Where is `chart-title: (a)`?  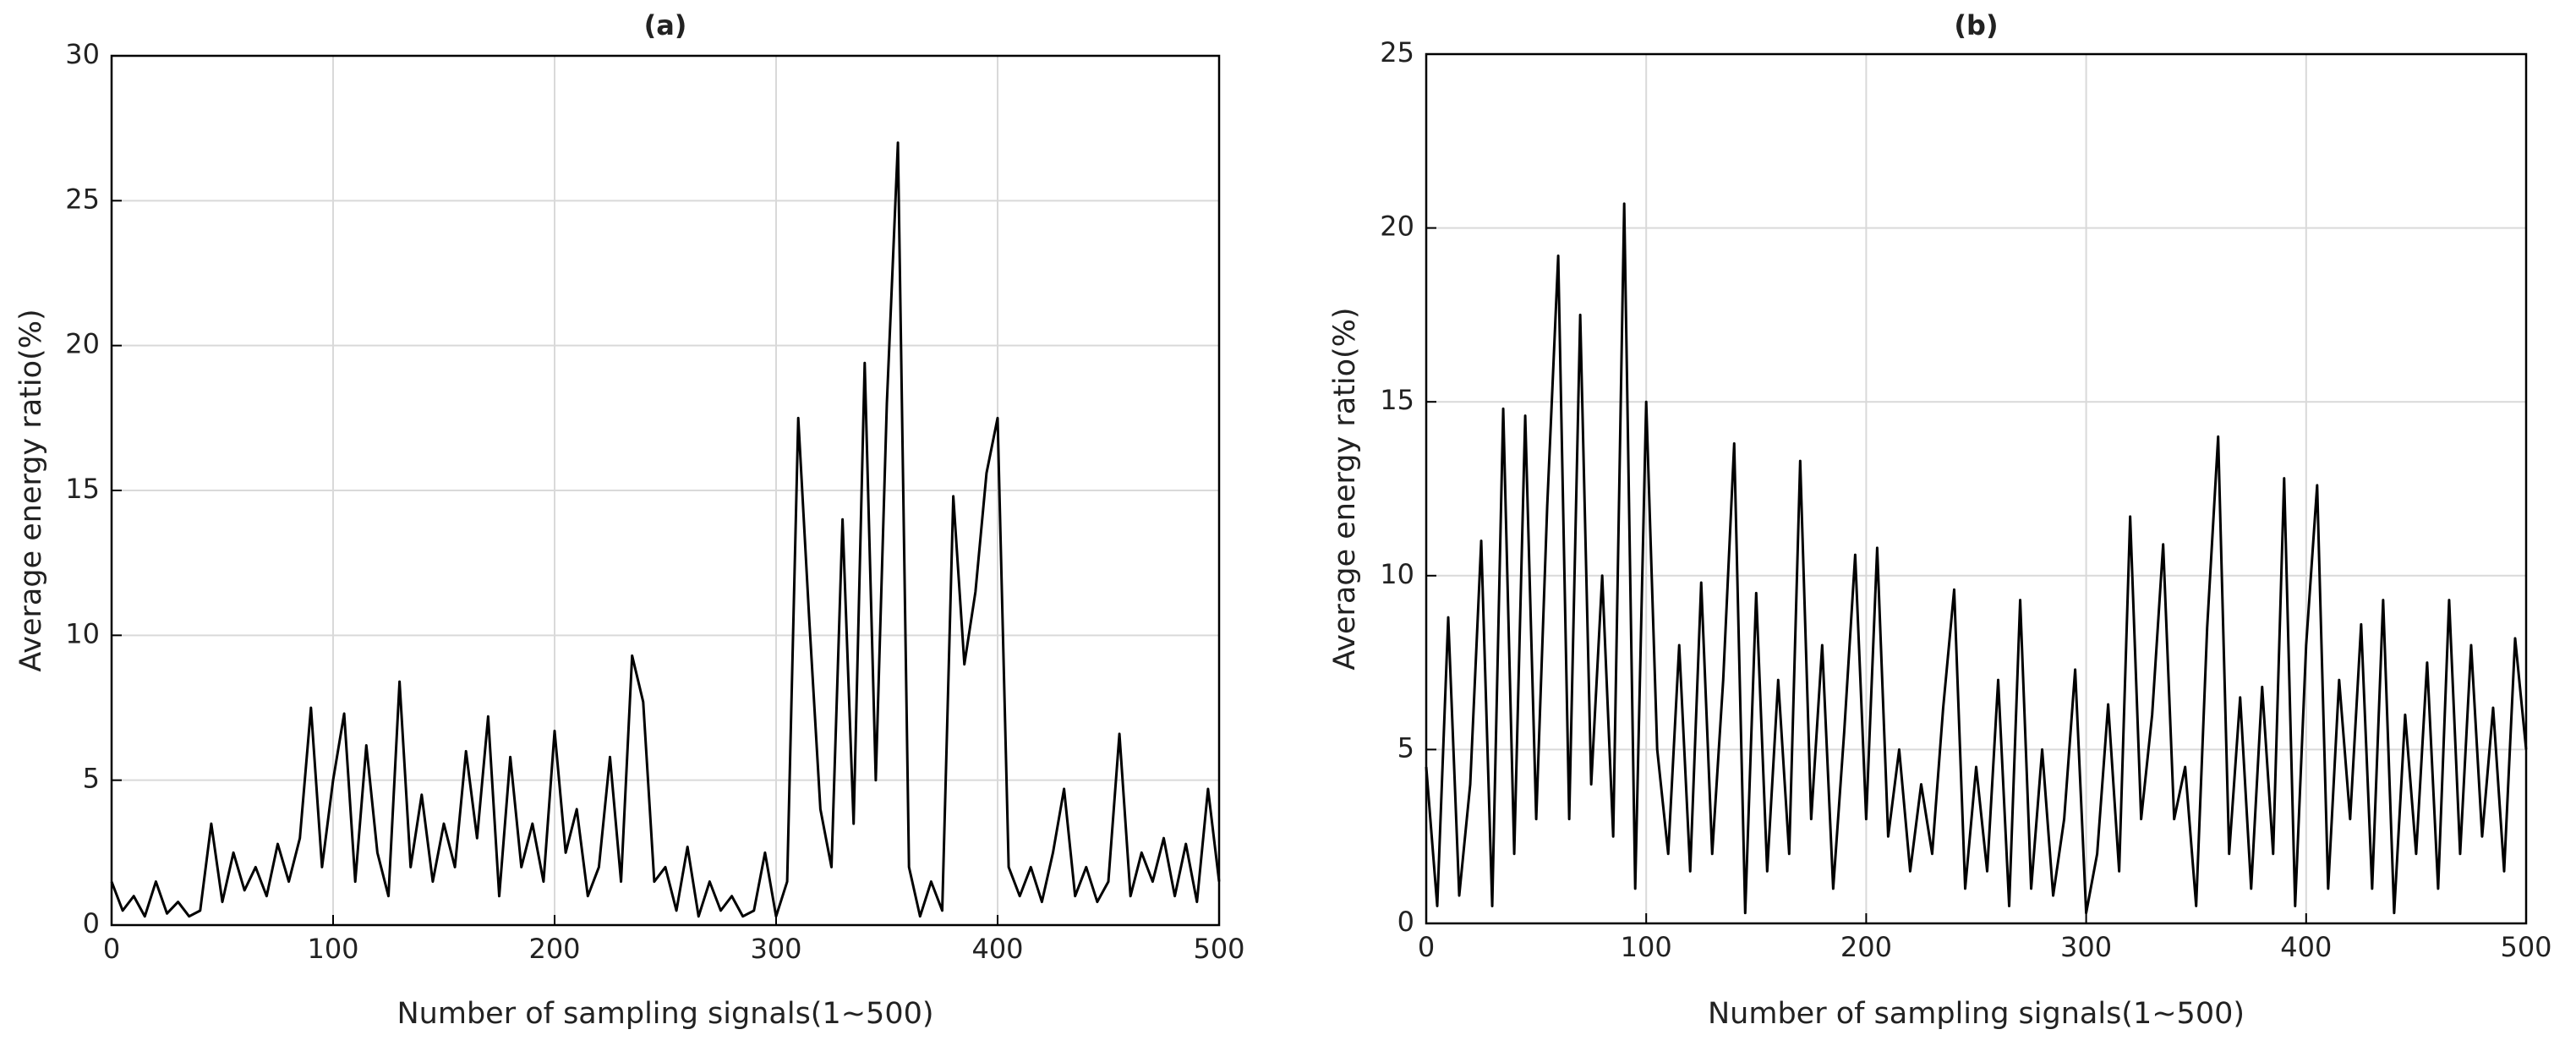
chart-title: (a) is located at coordinates (665, 25).